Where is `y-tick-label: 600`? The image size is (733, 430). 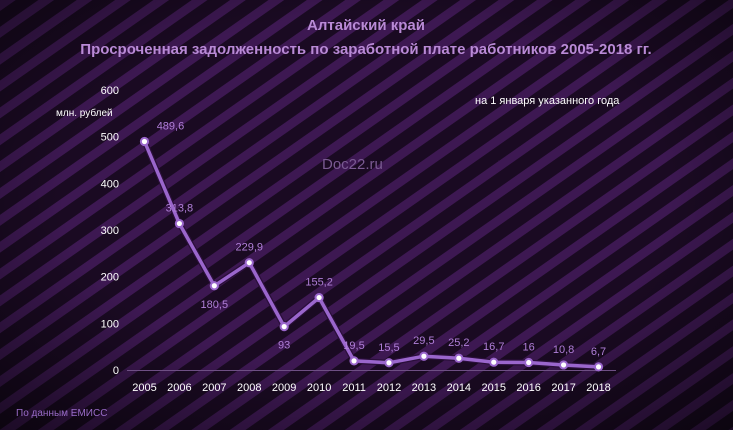
y-tick-label: 600 is located at coordinates (110, 91).